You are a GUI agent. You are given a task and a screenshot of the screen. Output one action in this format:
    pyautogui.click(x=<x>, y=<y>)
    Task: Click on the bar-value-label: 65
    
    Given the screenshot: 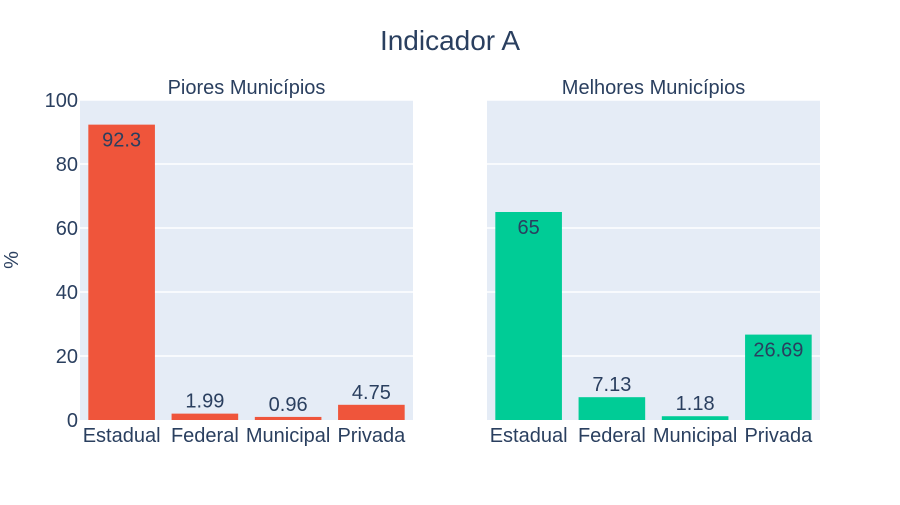 What is the action you would take?
    pyautogui.click(x=529, y=228)
    